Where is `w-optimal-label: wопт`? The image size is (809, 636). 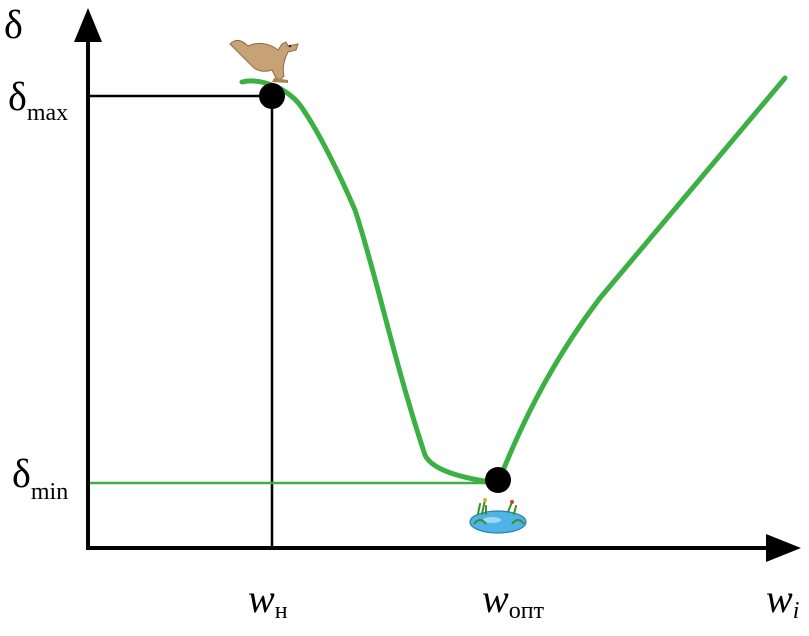
w-optimal-label: wопт is located at coordinates (513, 600).